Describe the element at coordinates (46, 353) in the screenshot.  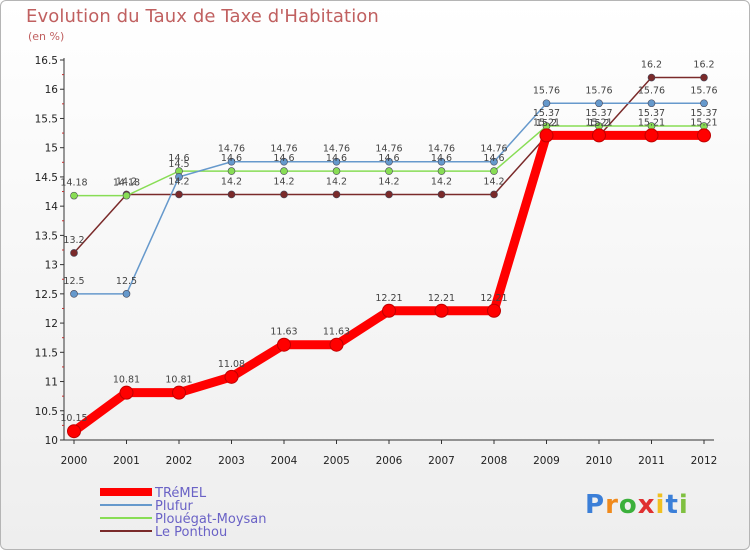
I see `y-tick-label: 11.5` at that location.